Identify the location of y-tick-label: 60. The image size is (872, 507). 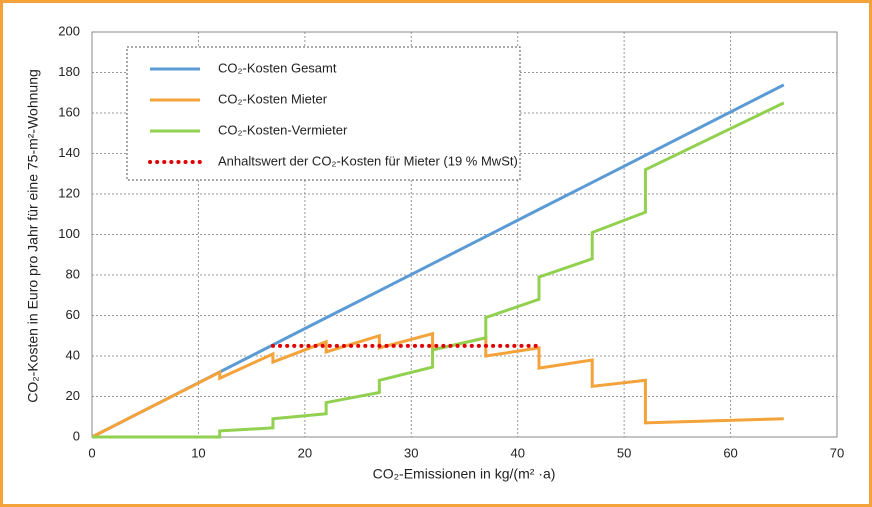
(73, 314).